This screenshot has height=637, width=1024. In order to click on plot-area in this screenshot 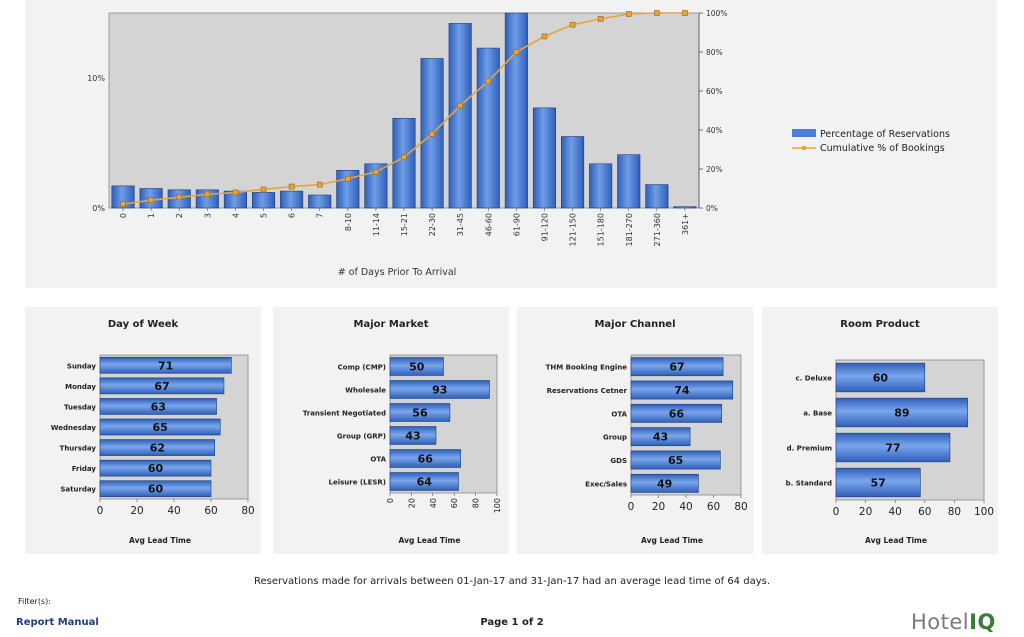, I will do `click(443, 424)`.